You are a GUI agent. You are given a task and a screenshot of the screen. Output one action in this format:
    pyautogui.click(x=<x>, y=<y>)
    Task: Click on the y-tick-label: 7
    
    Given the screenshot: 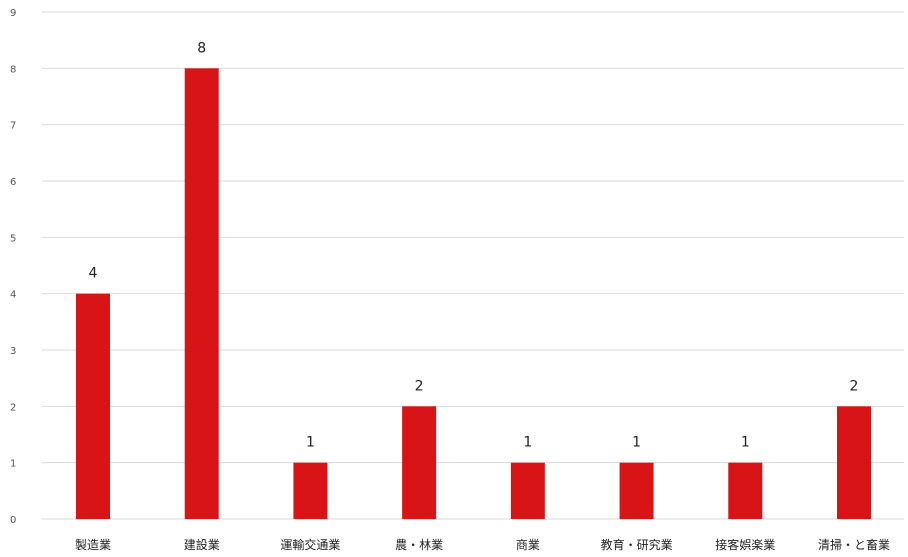 What is the action you would take?
    pyautogui.click(x=13, y=126)
    